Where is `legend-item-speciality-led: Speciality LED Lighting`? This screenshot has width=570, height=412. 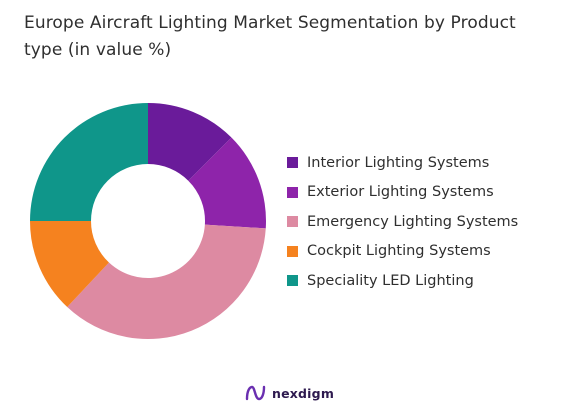 legend-item-speciality-led: Speciality LED Lighting is located at coordinates (402, 281).